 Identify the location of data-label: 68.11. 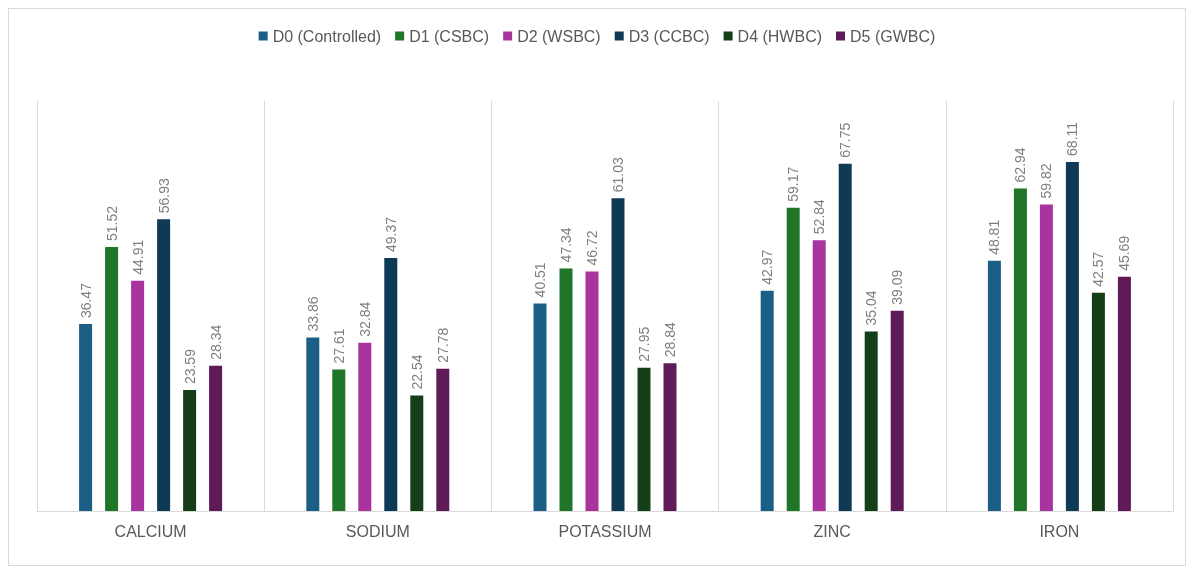
(1072, 138).